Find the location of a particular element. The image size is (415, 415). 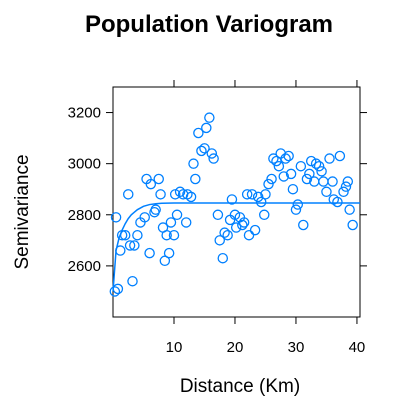

y-tick-label: 2600 is located at coordinates (84, 266).